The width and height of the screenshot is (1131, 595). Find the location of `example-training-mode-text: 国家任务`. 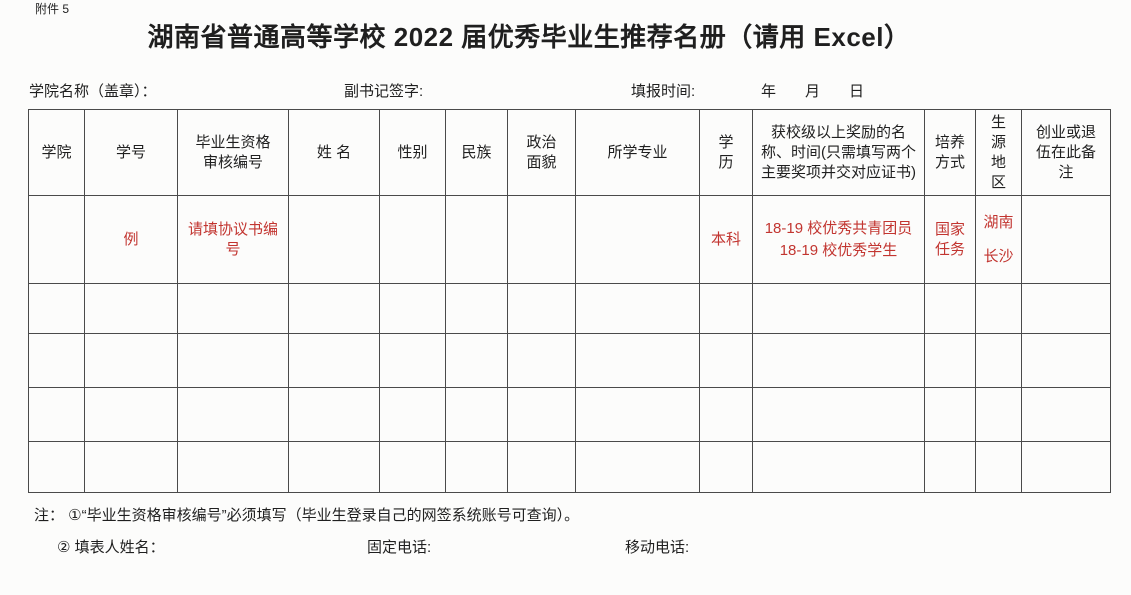

example-training-mode-text: 国家任务 is located at coordinates (949, 239).